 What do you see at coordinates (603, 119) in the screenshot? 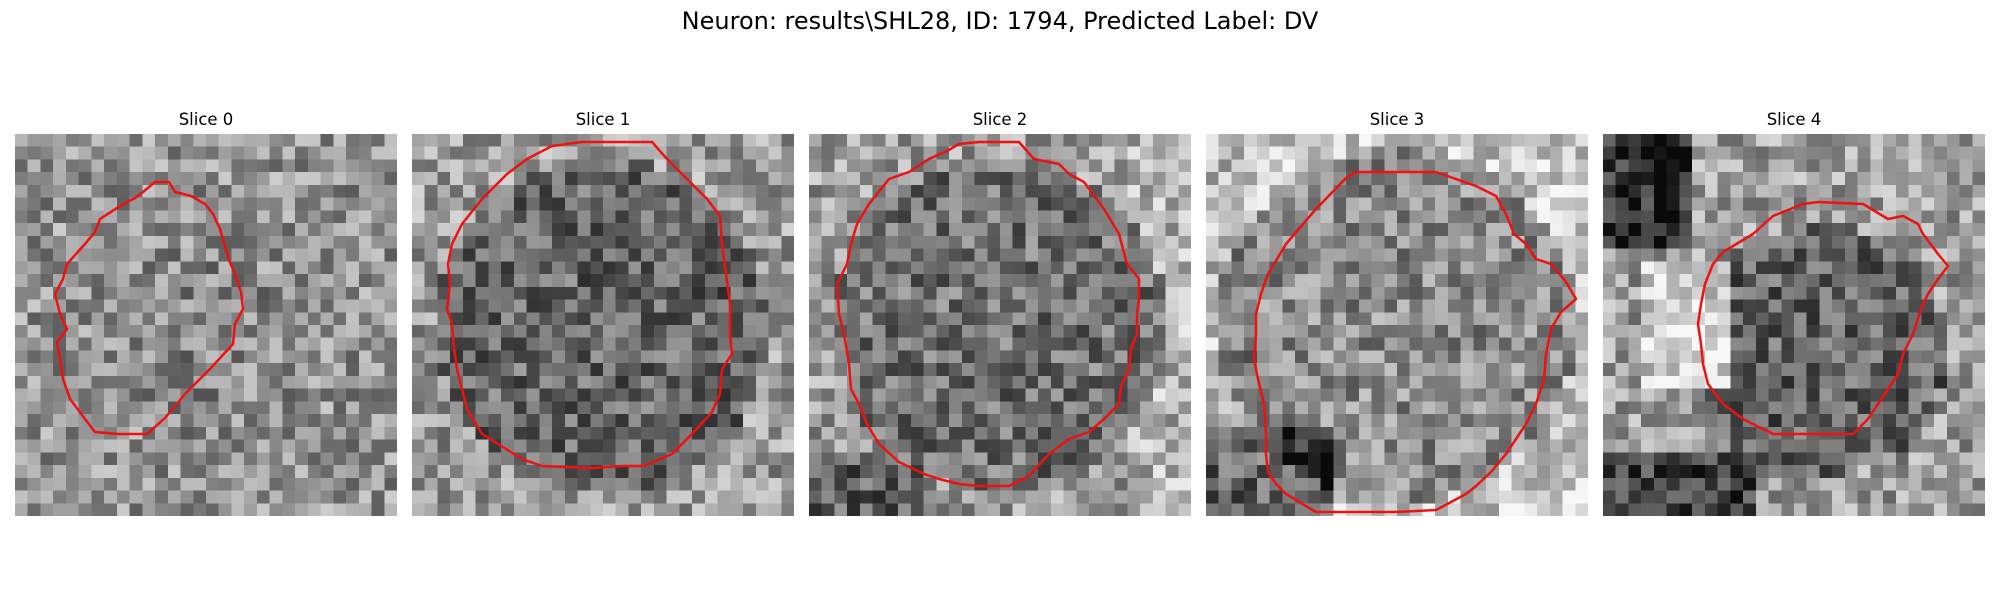
I see `slice-title: Slice 1` at bounding box center [603, 119].